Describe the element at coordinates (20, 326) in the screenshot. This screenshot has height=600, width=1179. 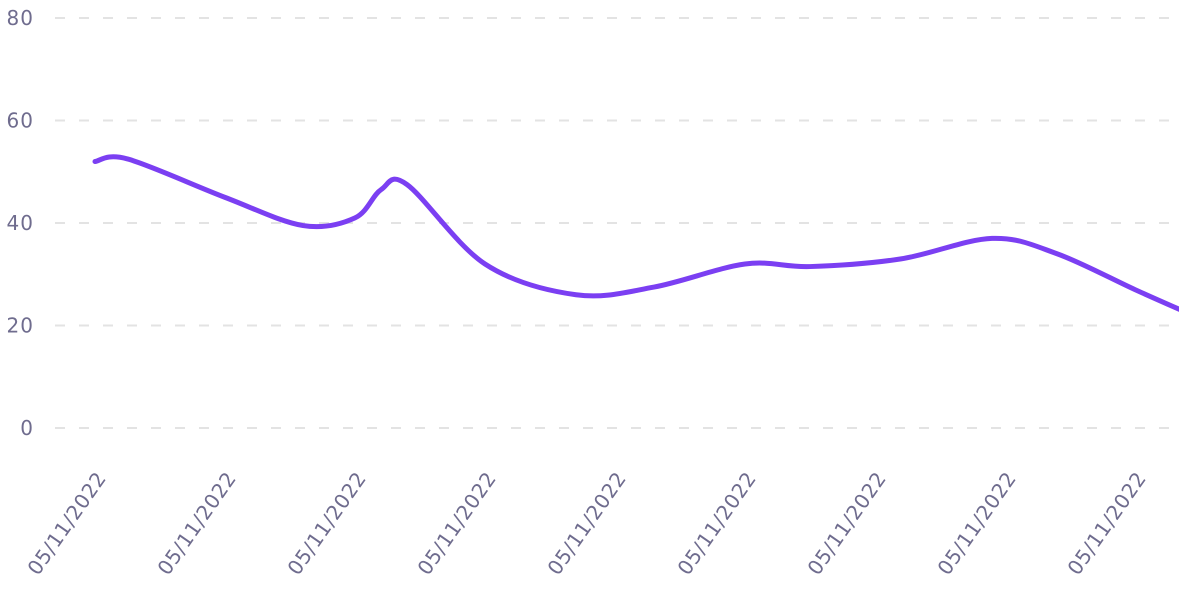
I see `y-tick-label: 20` at that location.